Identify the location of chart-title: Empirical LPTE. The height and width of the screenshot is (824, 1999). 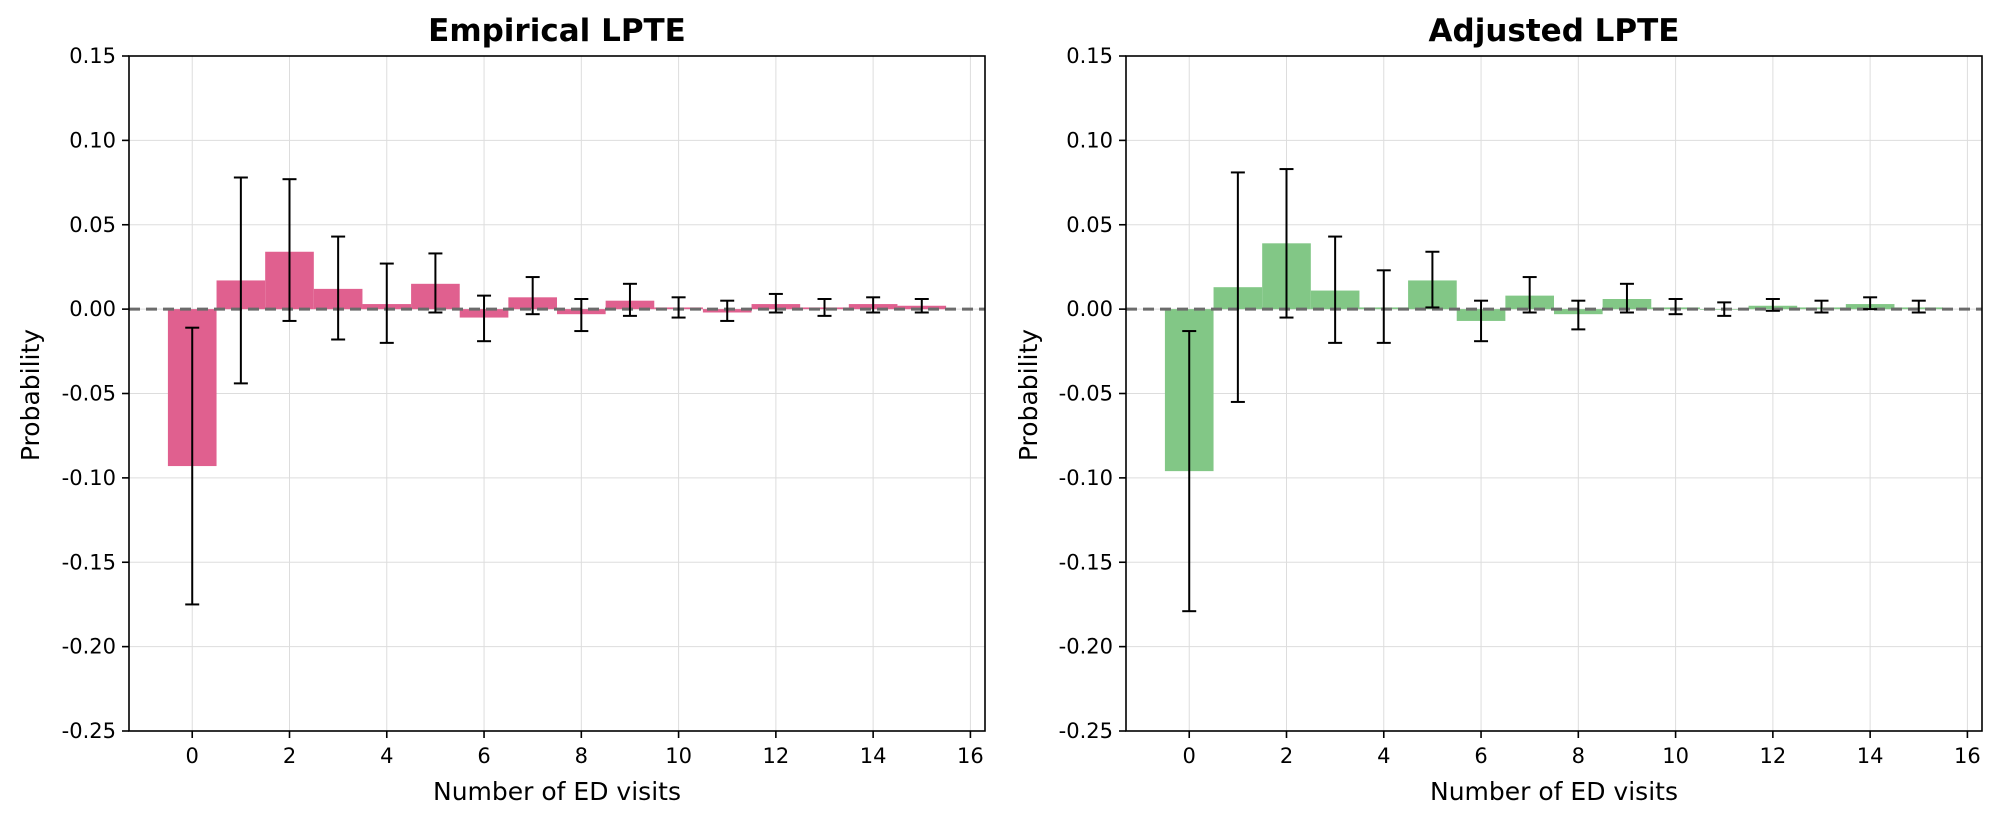
(557, 31).